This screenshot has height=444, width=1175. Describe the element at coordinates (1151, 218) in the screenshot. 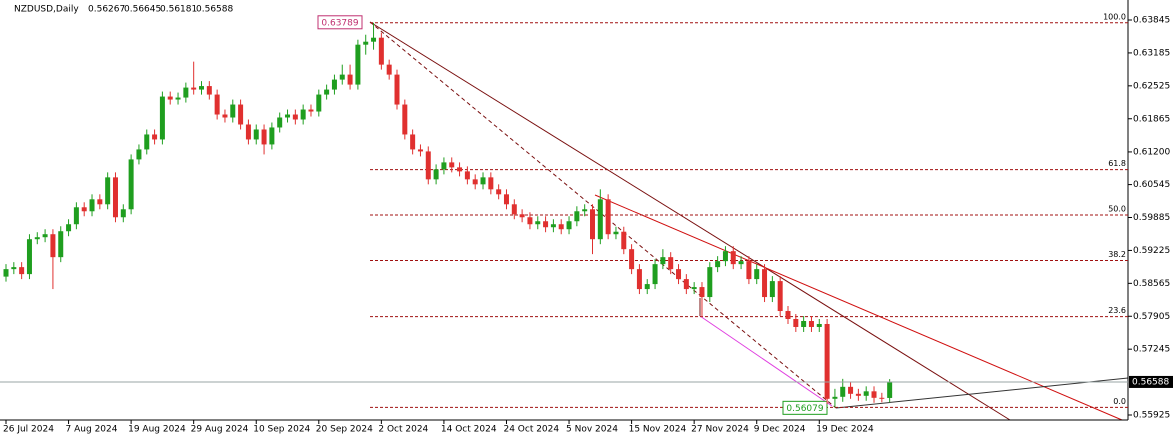

I see `y-tick-label: 0.59885` at that location.